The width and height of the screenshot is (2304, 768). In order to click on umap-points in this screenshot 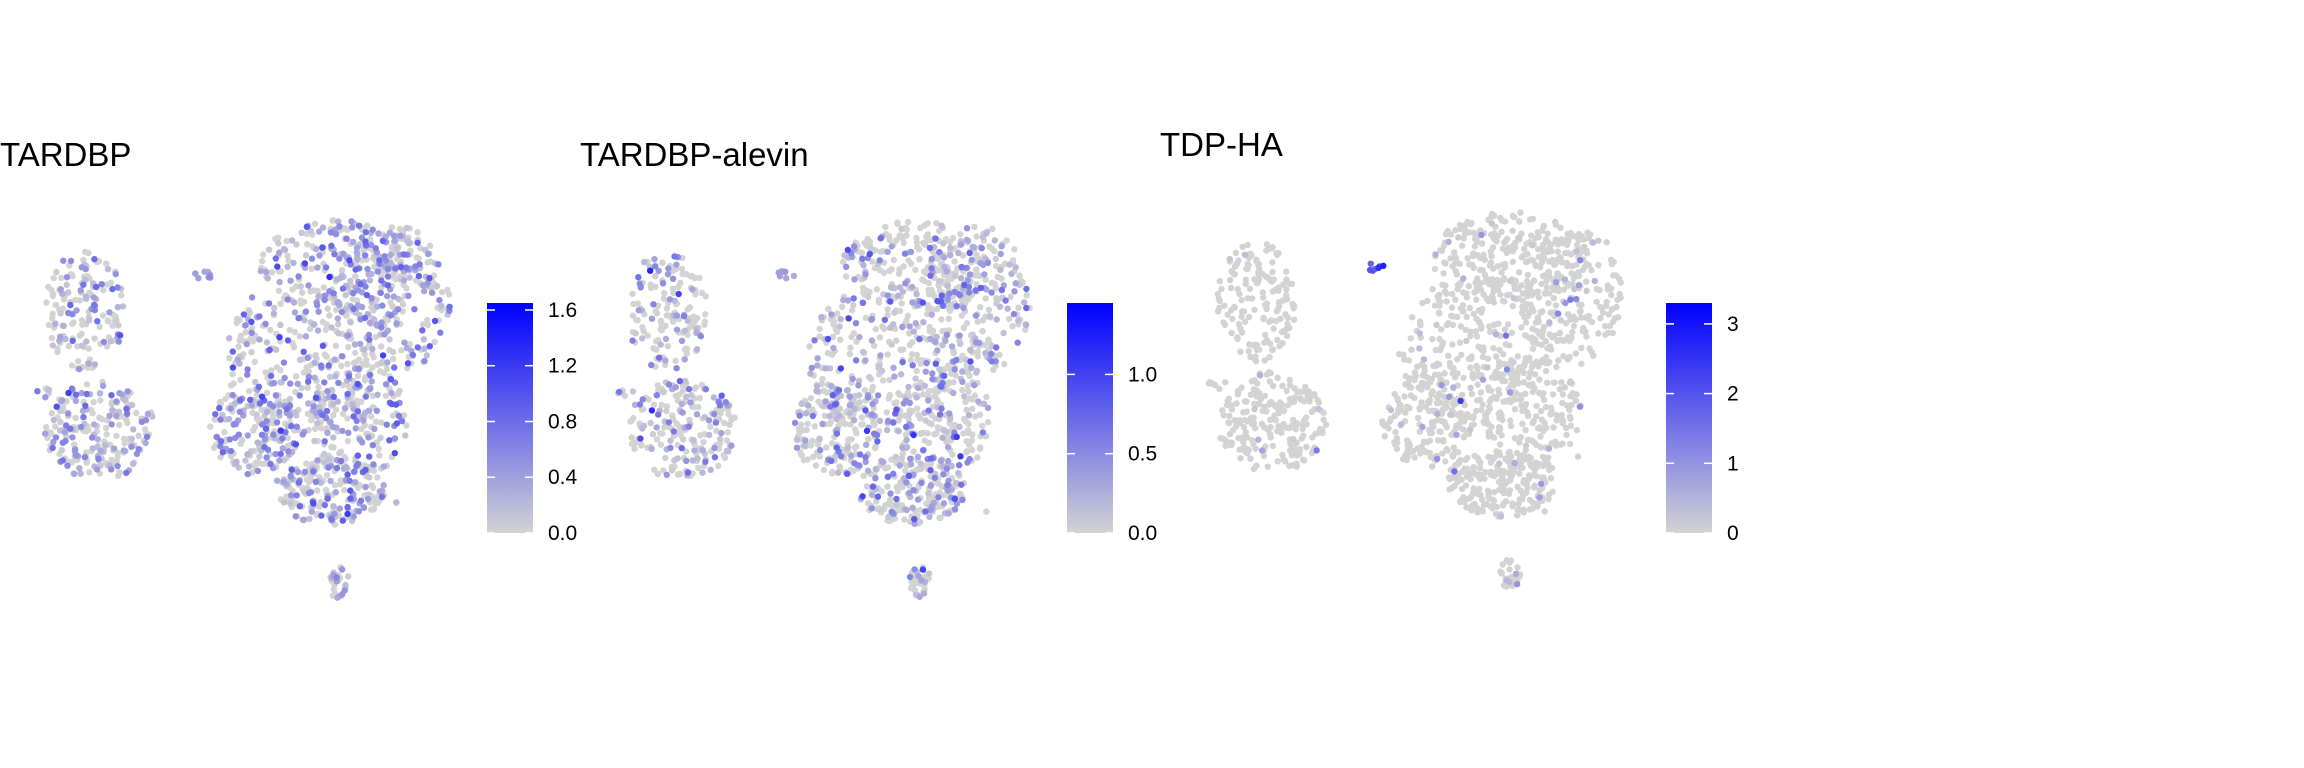, I will do `click(823, 409)`.